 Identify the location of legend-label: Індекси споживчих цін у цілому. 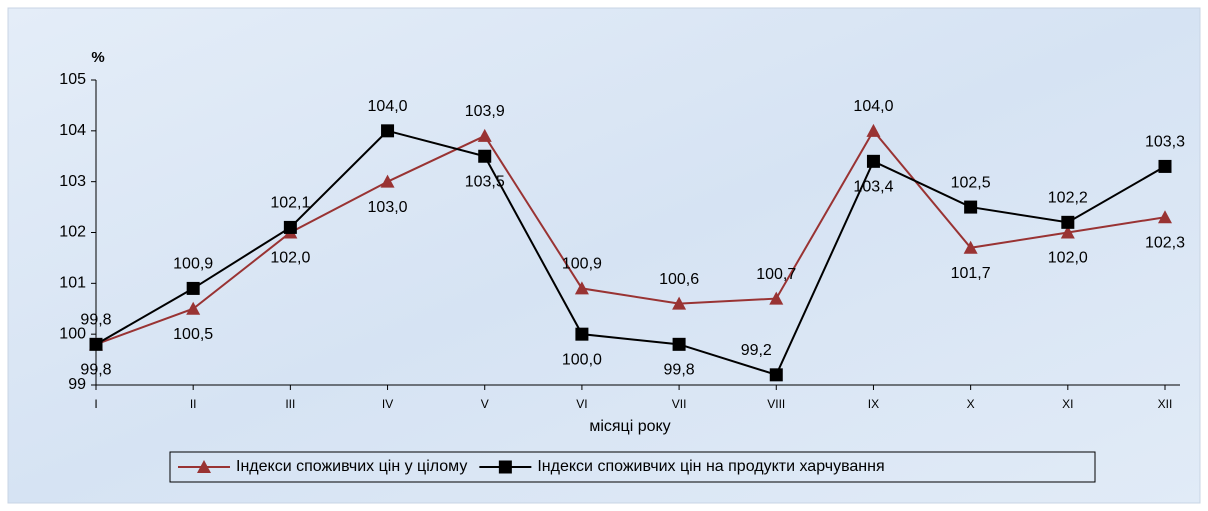
(351, 466).